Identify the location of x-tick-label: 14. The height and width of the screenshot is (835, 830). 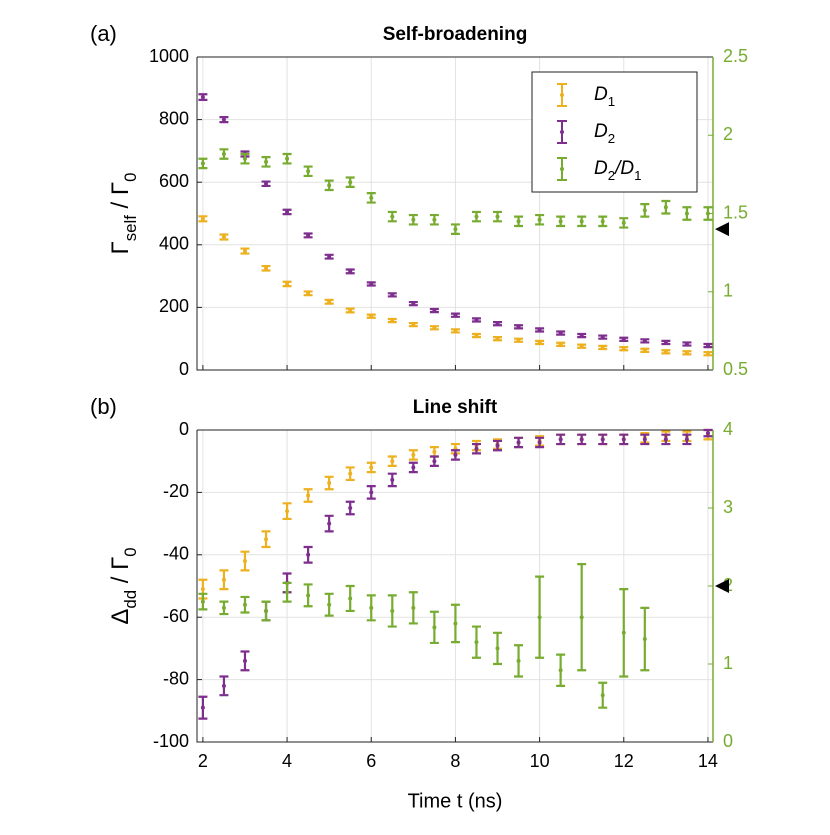
(708, 761).